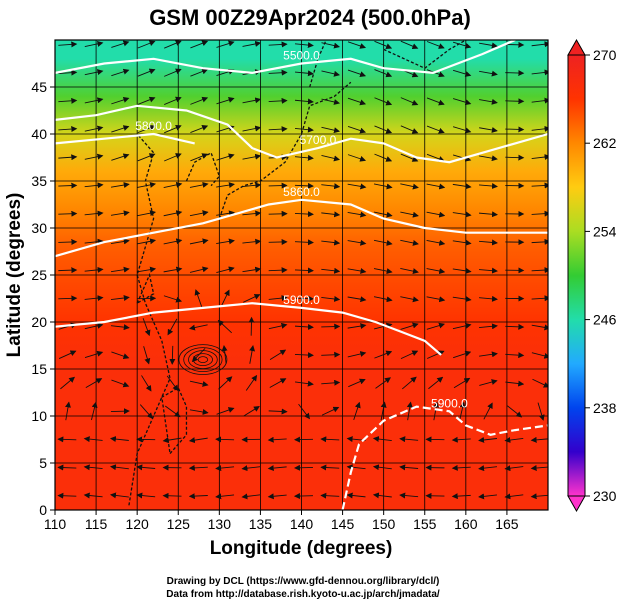 This screenshot has height=605, width=619. I want to click on coastline, so click(149, 319).